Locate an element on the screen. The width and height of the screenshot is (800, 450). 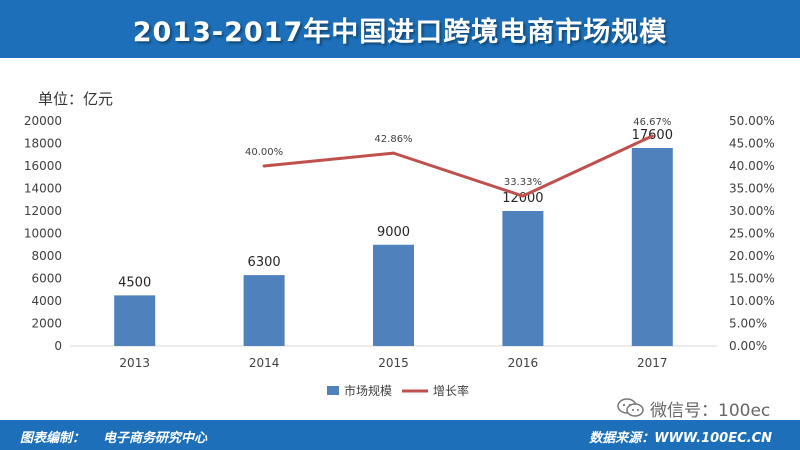
bar-data-label: 9000 is located at coordinates (393, 232).